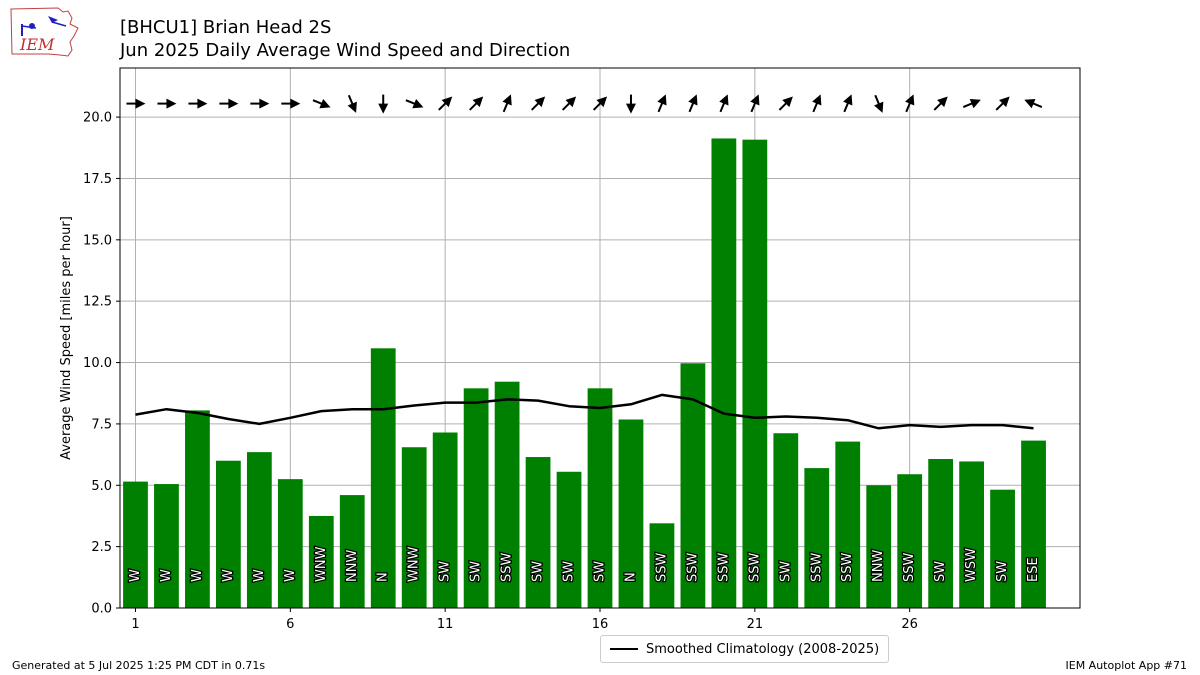 Image resolution: width=1200 pixels, height=675 pixels. Describe the element at coordinates (37, 44) in the screenshot. I see `logo-text: IEM` at that location.